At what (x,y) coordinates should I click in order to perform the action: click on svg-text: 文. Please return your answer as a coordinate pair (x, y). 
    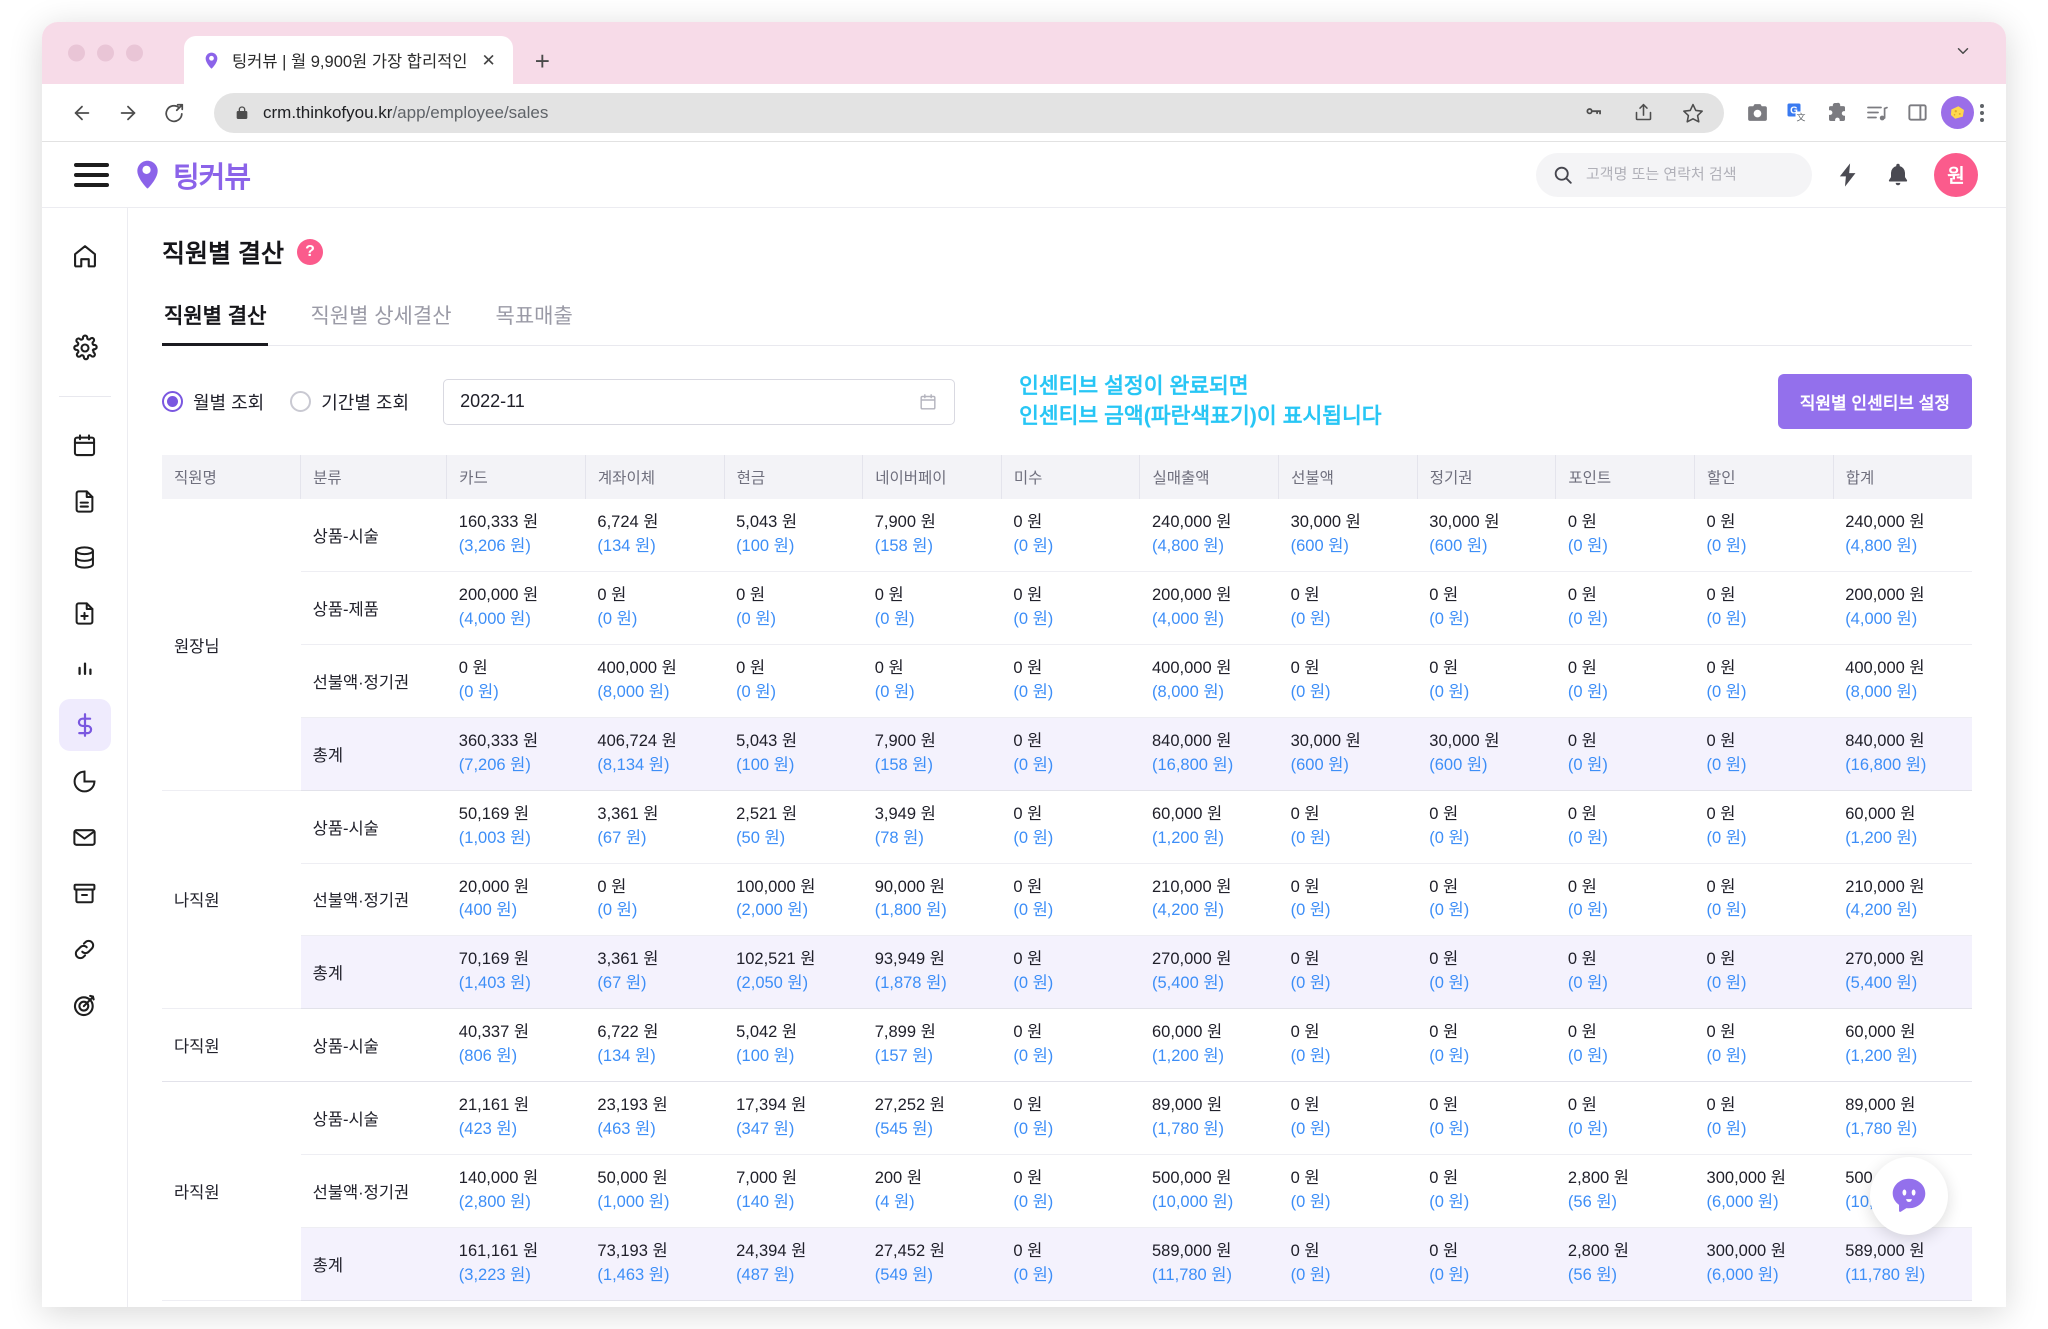
    Looking at the image, I should click on (1800, 116).